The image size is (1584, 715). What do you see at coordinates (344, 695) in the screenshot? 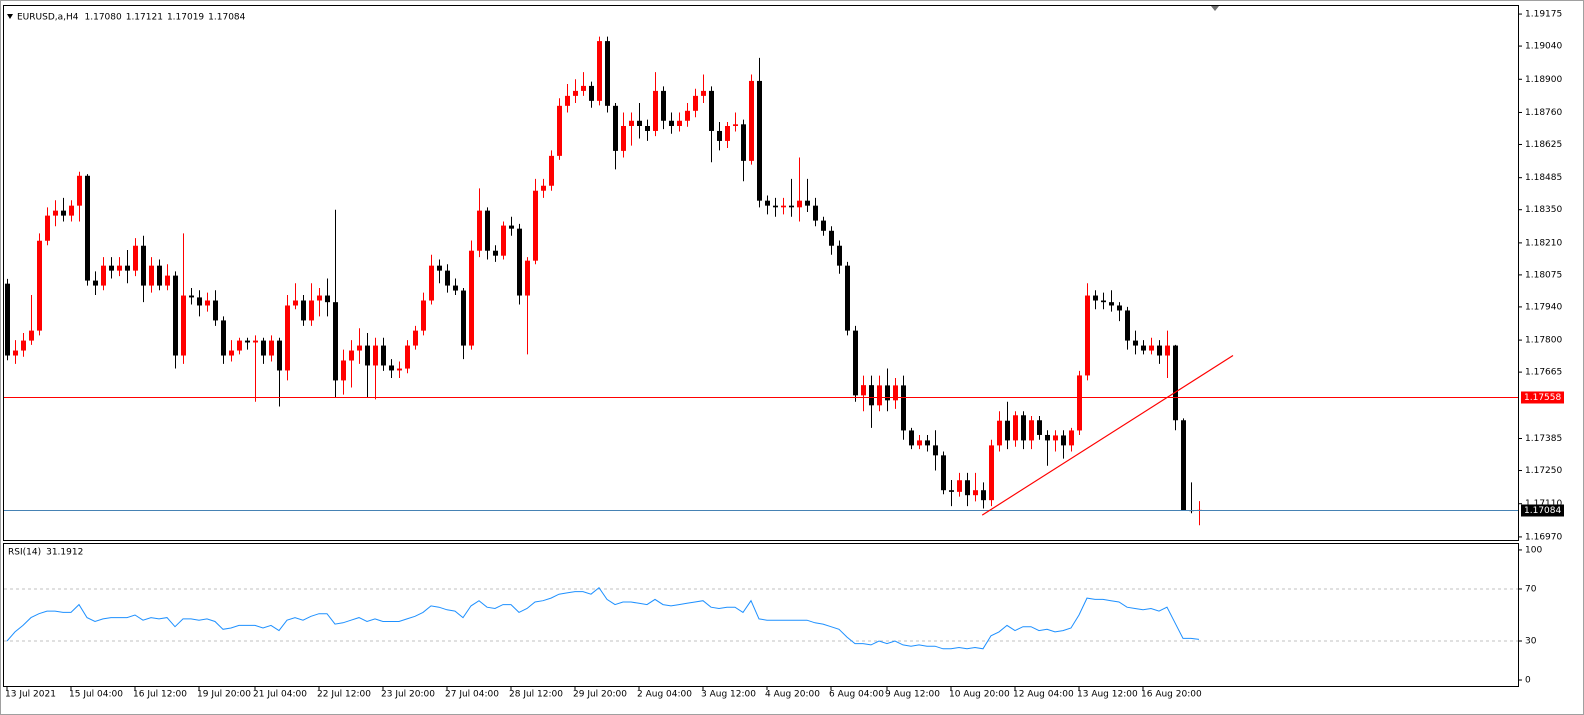
I see `x-tick-label: 22 Jul 12:00` at bounding box center [344, 695].